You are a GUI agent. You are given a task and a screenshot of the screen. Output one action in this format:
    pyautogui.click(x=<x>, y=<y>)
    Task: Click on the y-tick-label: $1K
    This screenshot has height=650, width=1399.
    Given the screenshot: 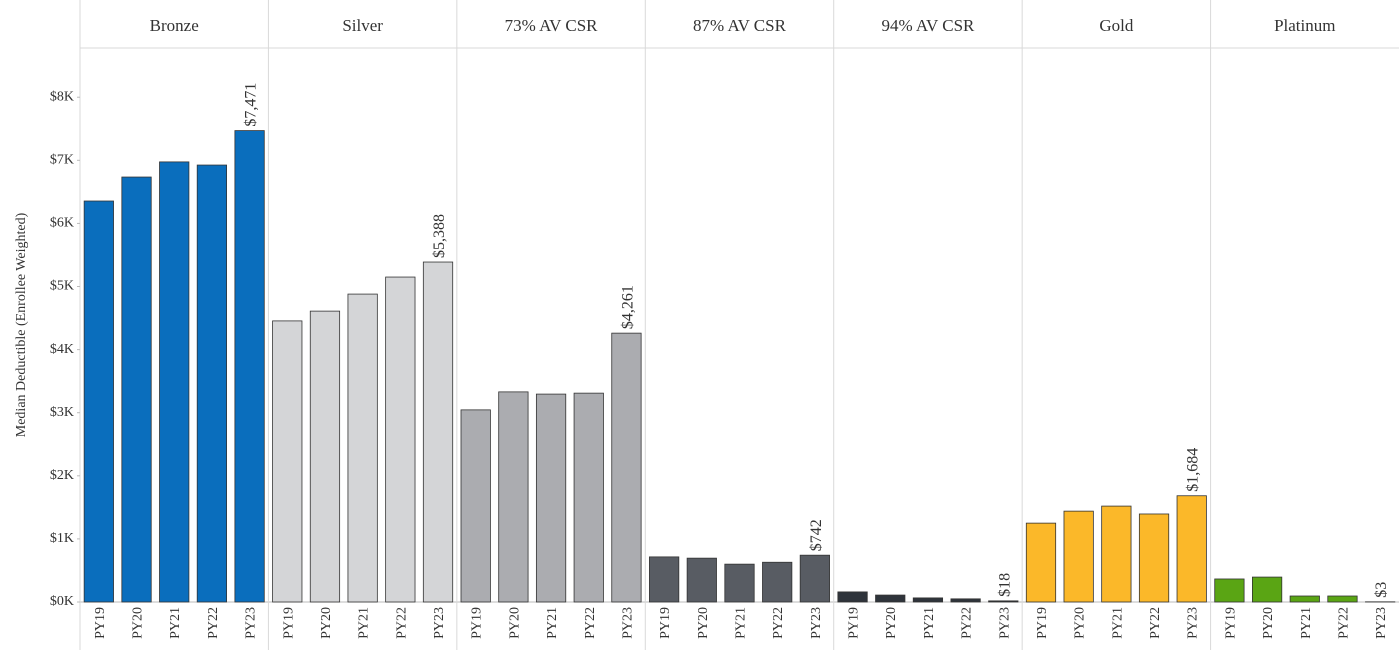 What is the action you would take?
    pyautogui.click(x=62, y=538)
    